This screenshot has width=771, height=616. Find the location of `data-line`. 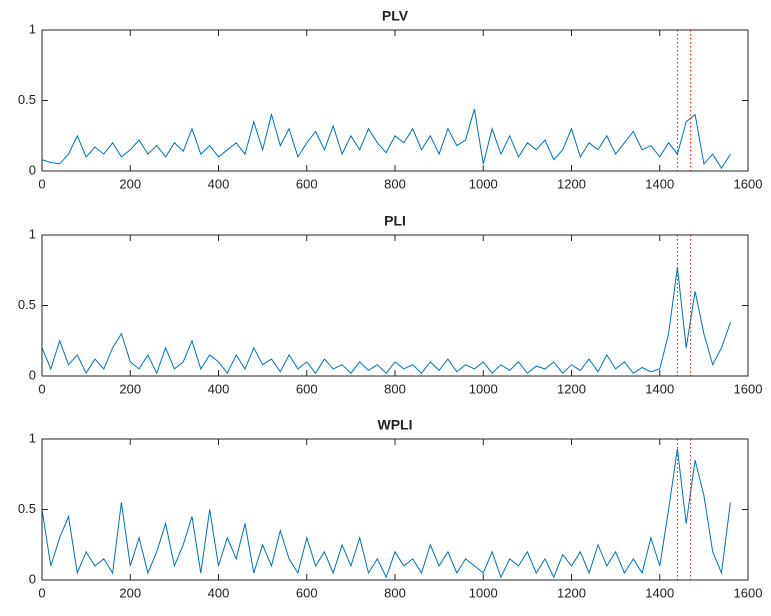

data-line is located at coordinates (386, 139).